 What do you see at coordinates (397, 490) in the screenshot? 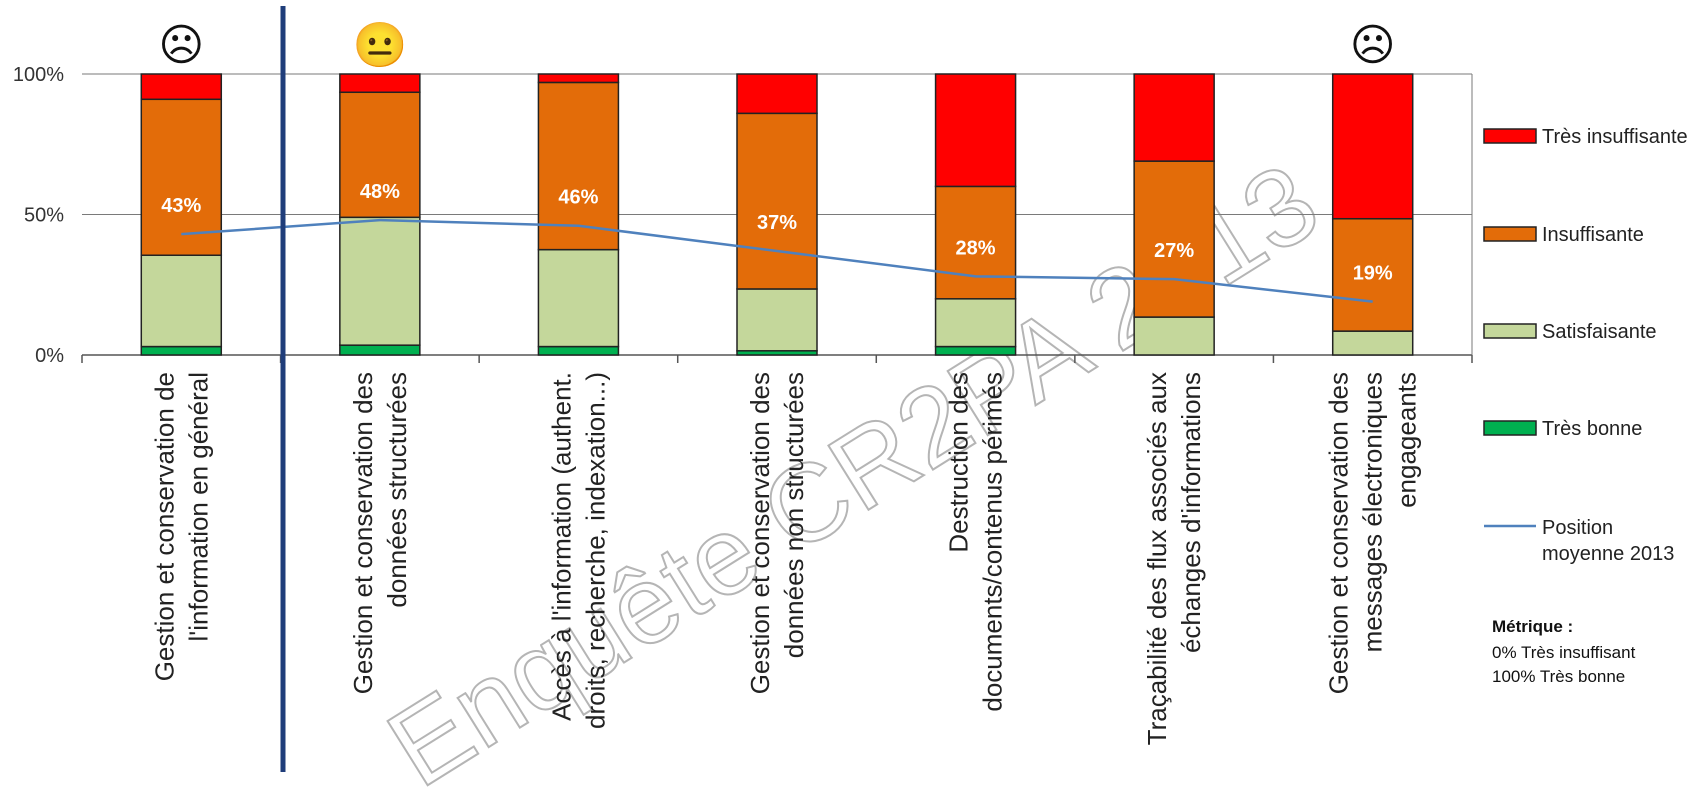
I see `category-label-line: données structurées` at bounding box center [397, 490].